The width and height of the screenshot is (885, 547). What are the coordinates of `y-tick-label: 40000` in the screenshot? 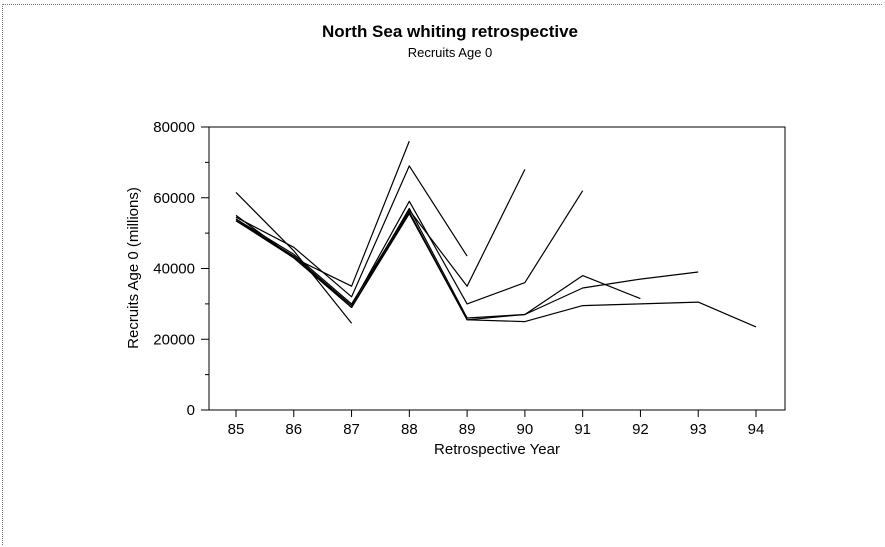 It's located at (174, 269).